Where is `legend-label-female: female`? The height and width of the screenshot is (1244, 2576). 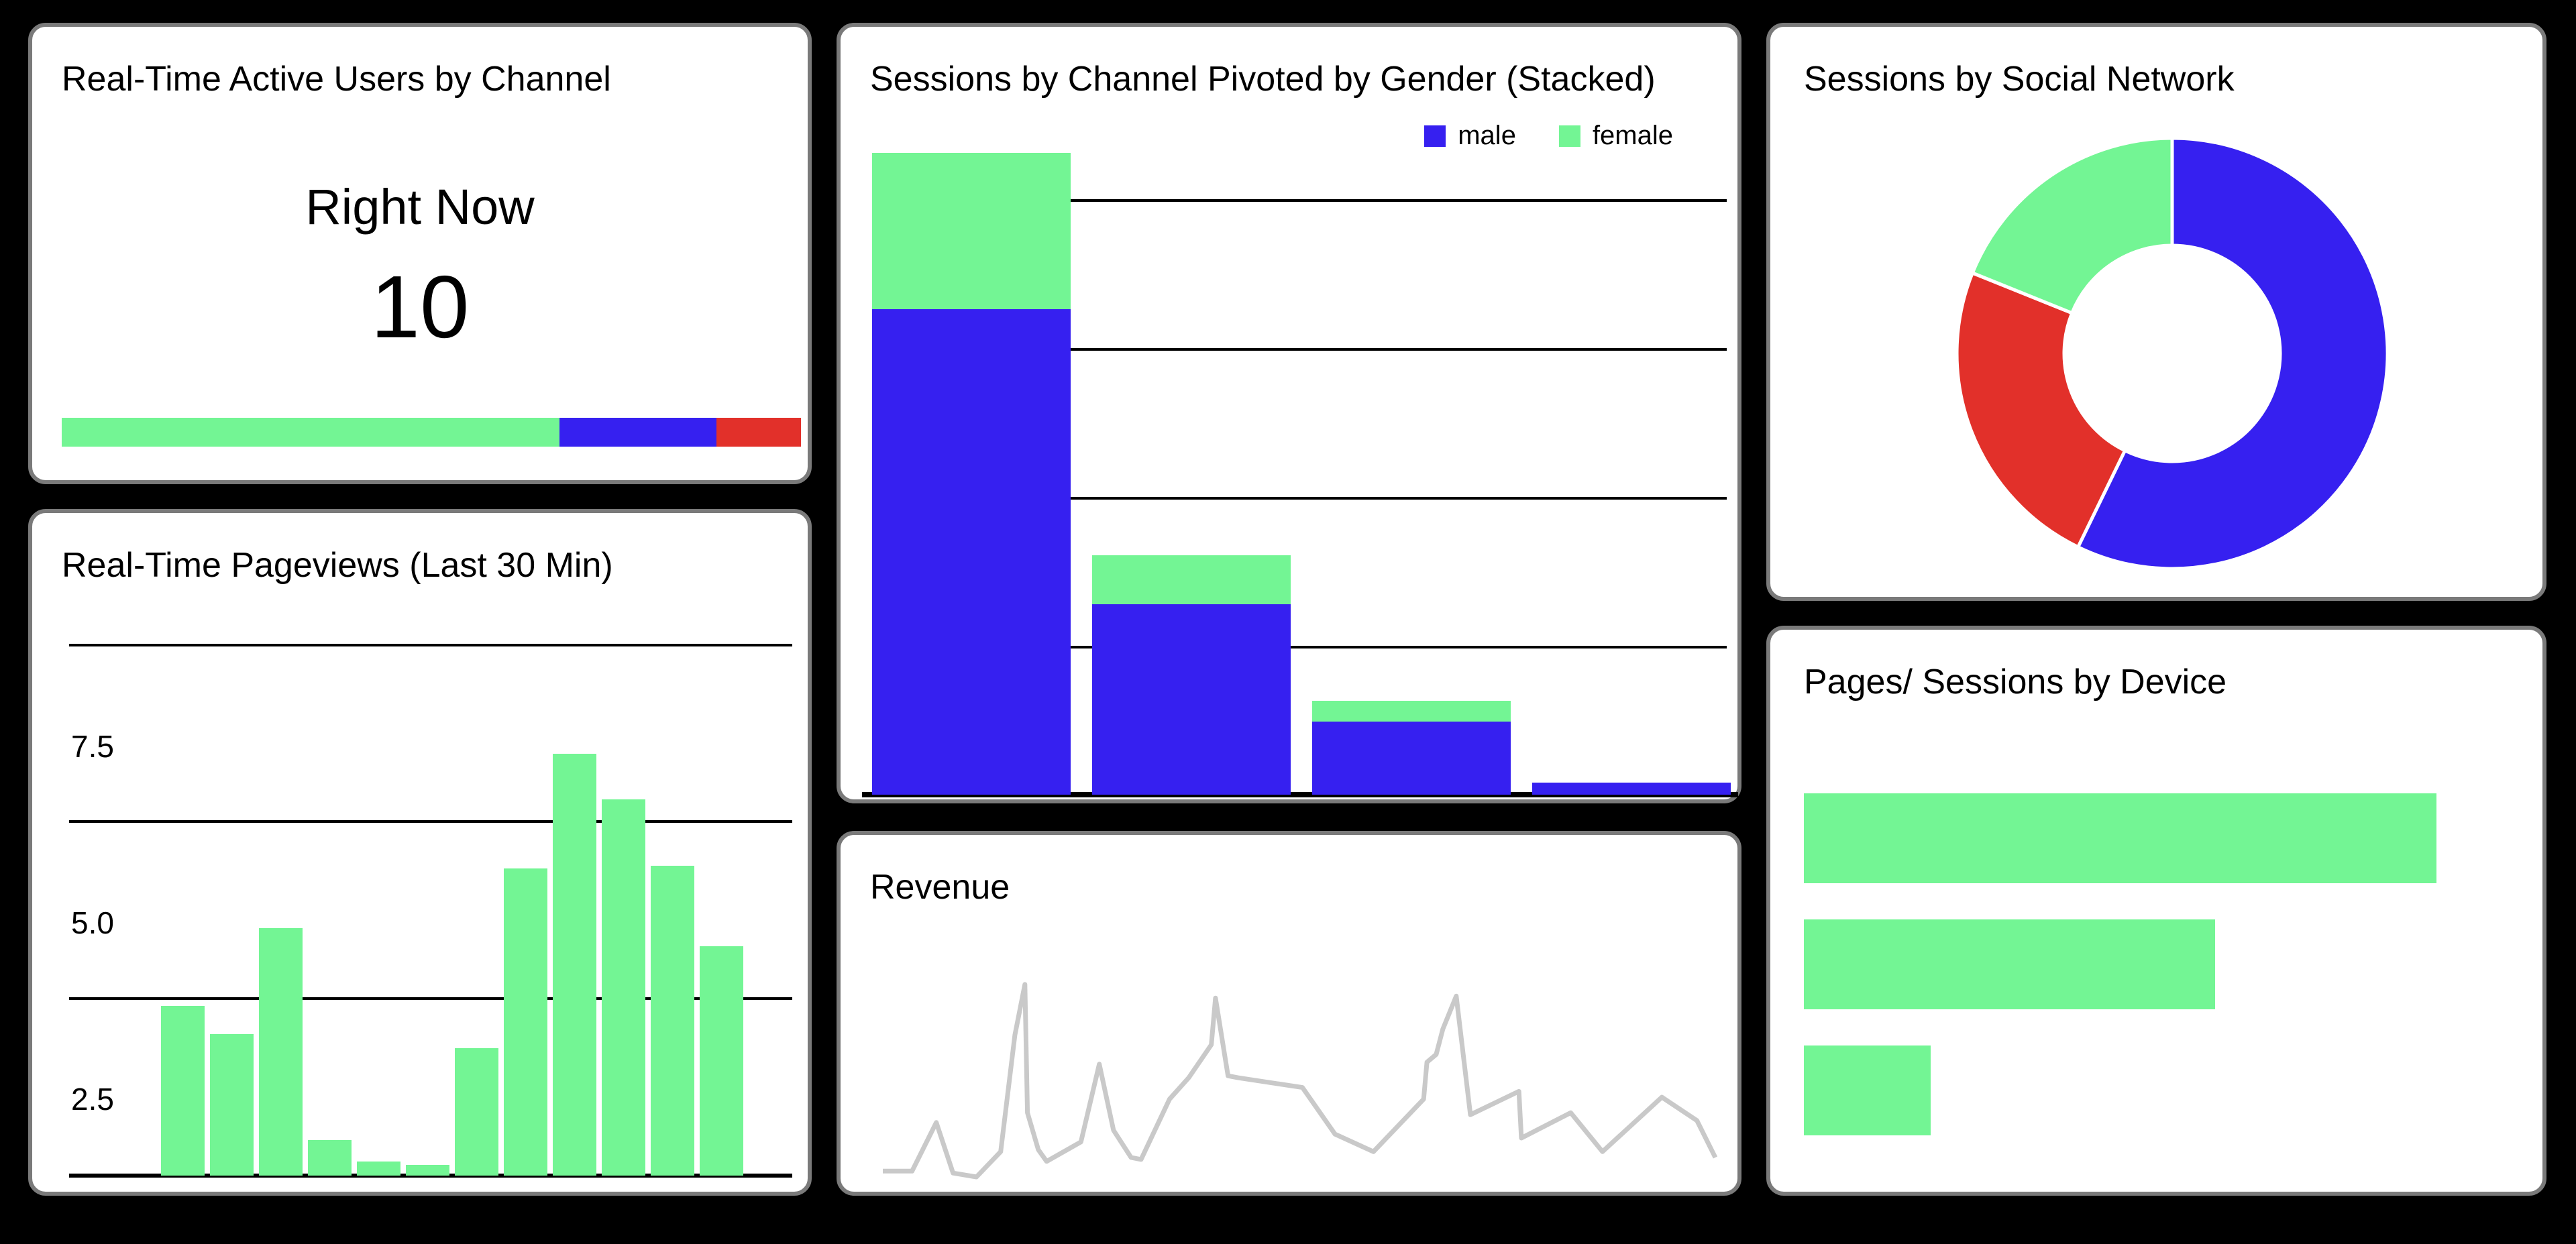
legend-label-female: female is located at coordinates (1632, 135).